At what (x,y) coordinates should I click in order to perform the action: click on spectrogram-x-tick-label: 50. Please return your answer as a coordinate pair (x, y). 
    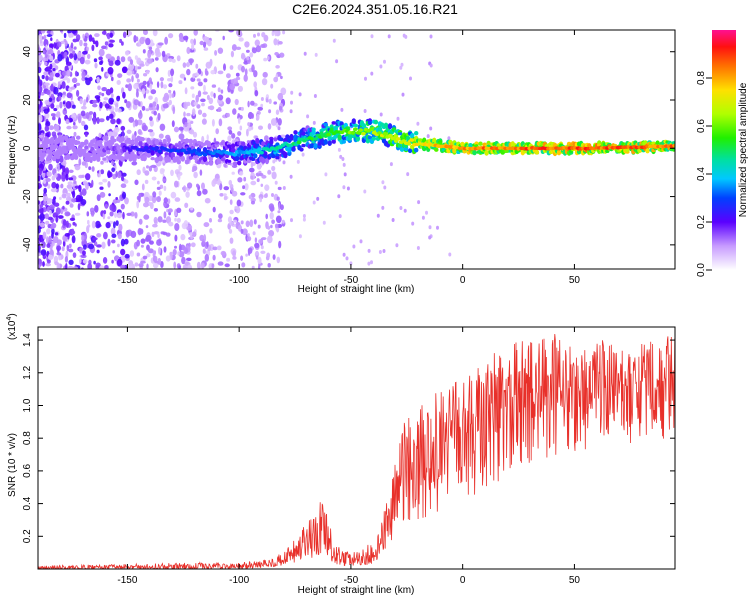
    Looking at the image, I should click on (575, 280).